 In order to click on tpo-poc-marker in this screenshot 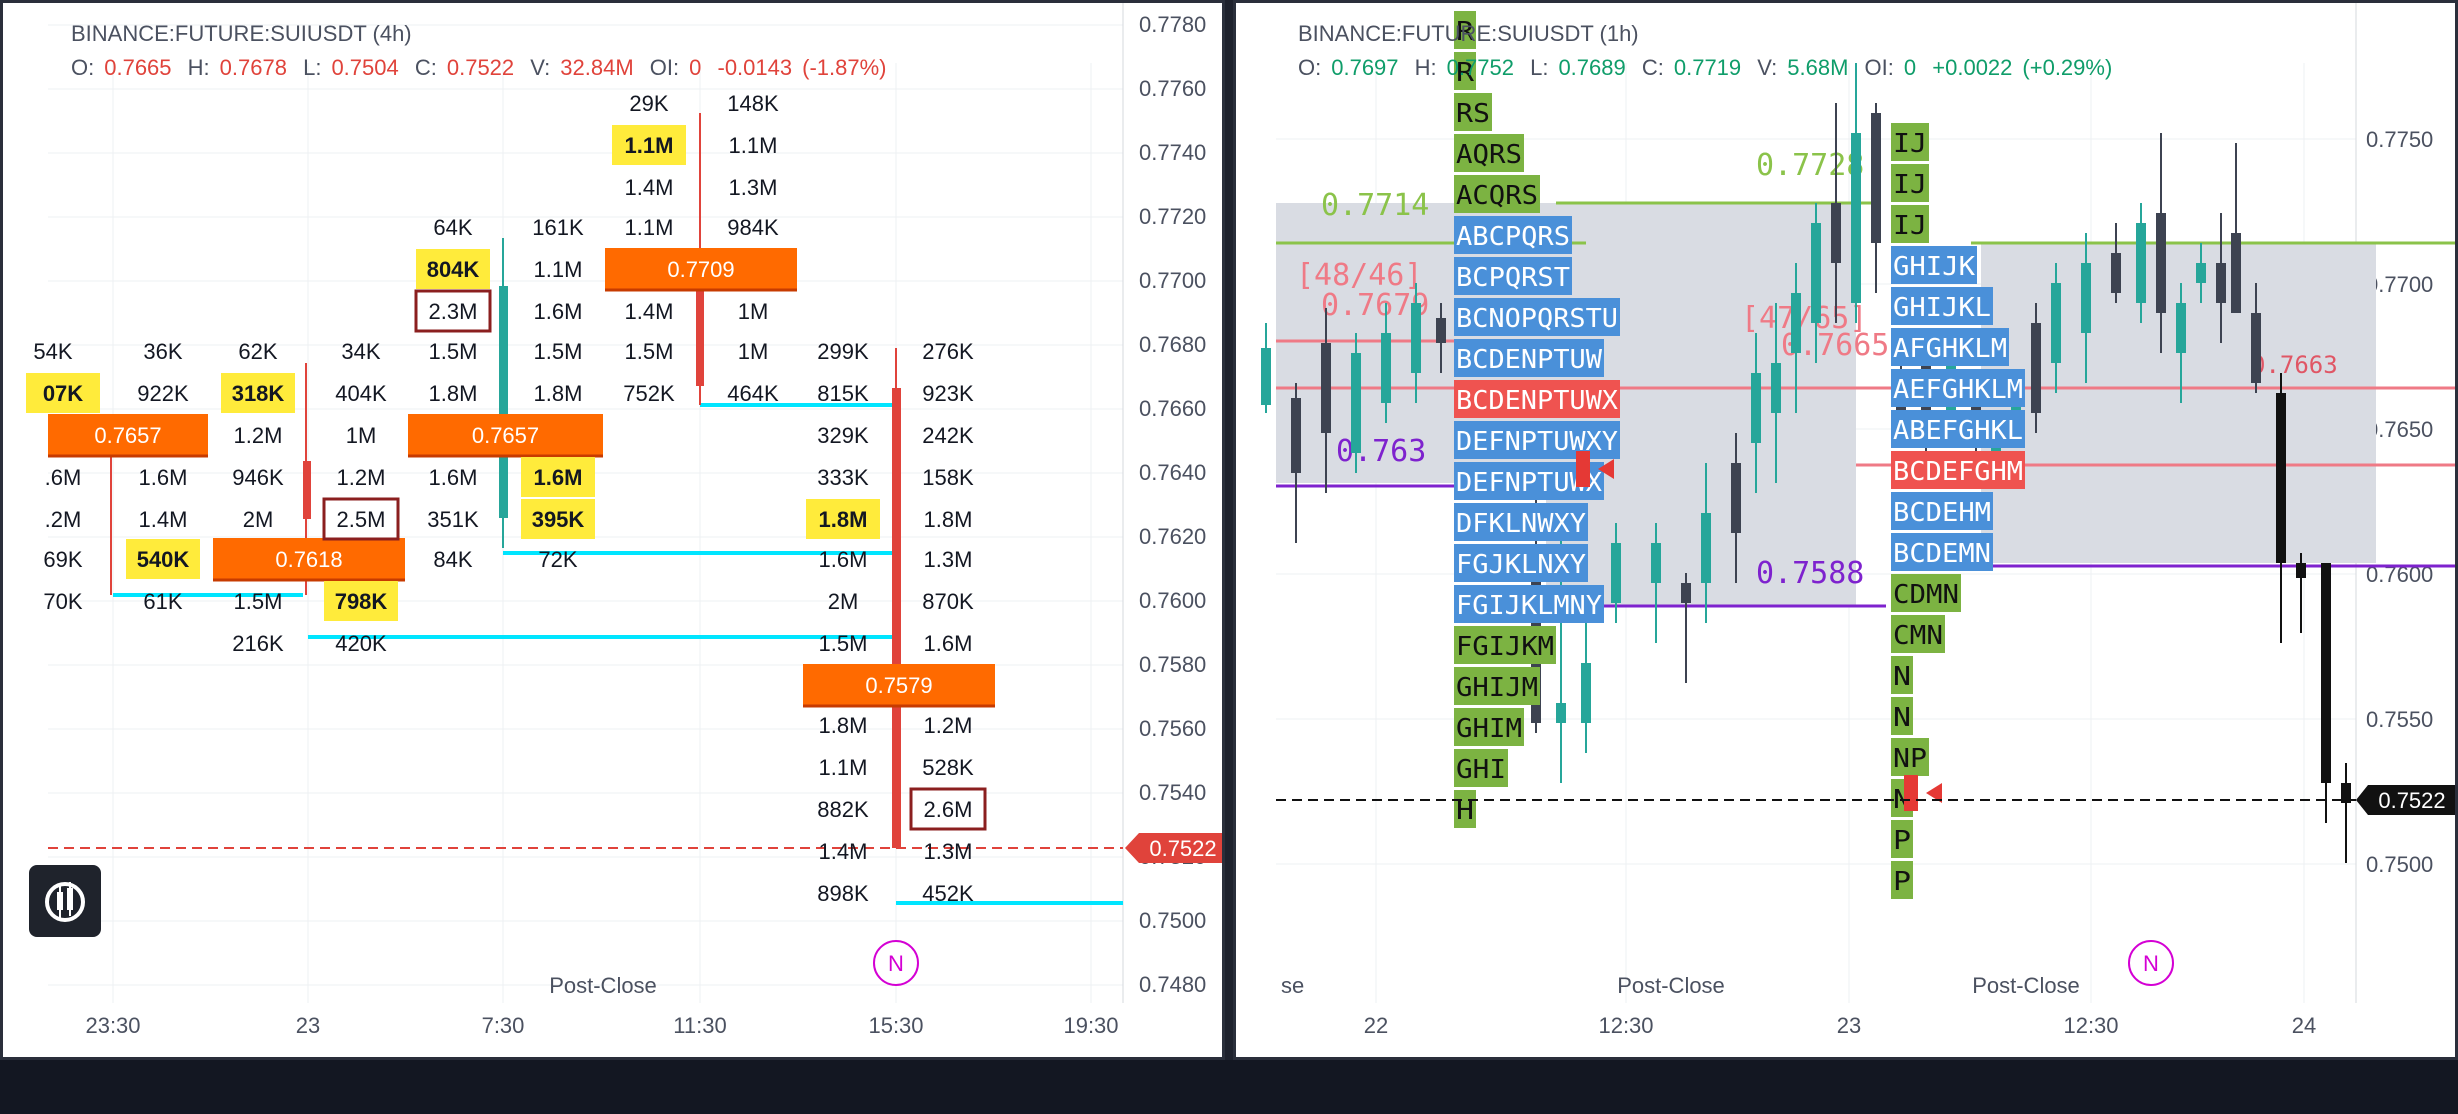, I will do `click(1911, 793)`.